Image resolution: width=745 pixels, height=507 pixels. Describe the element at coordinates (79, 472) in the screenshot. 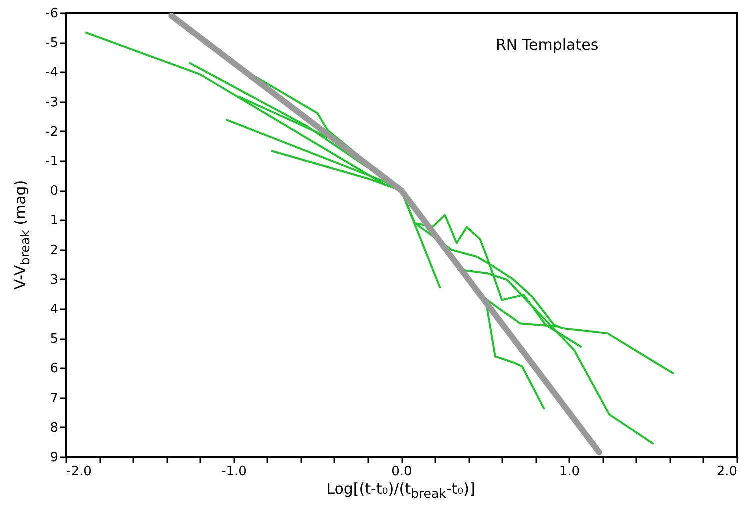

I see `x-tick-label: -2.0` at that location.